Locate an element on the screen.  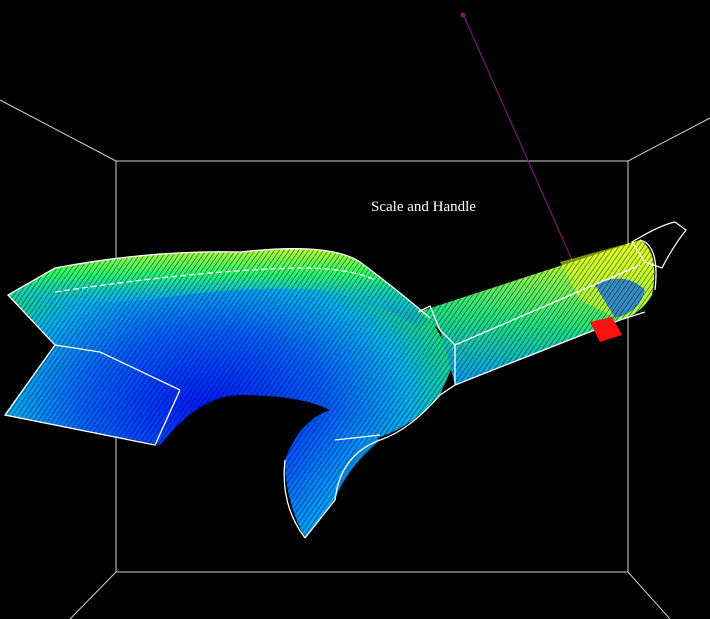
handle is located at coordinates (552, 303).